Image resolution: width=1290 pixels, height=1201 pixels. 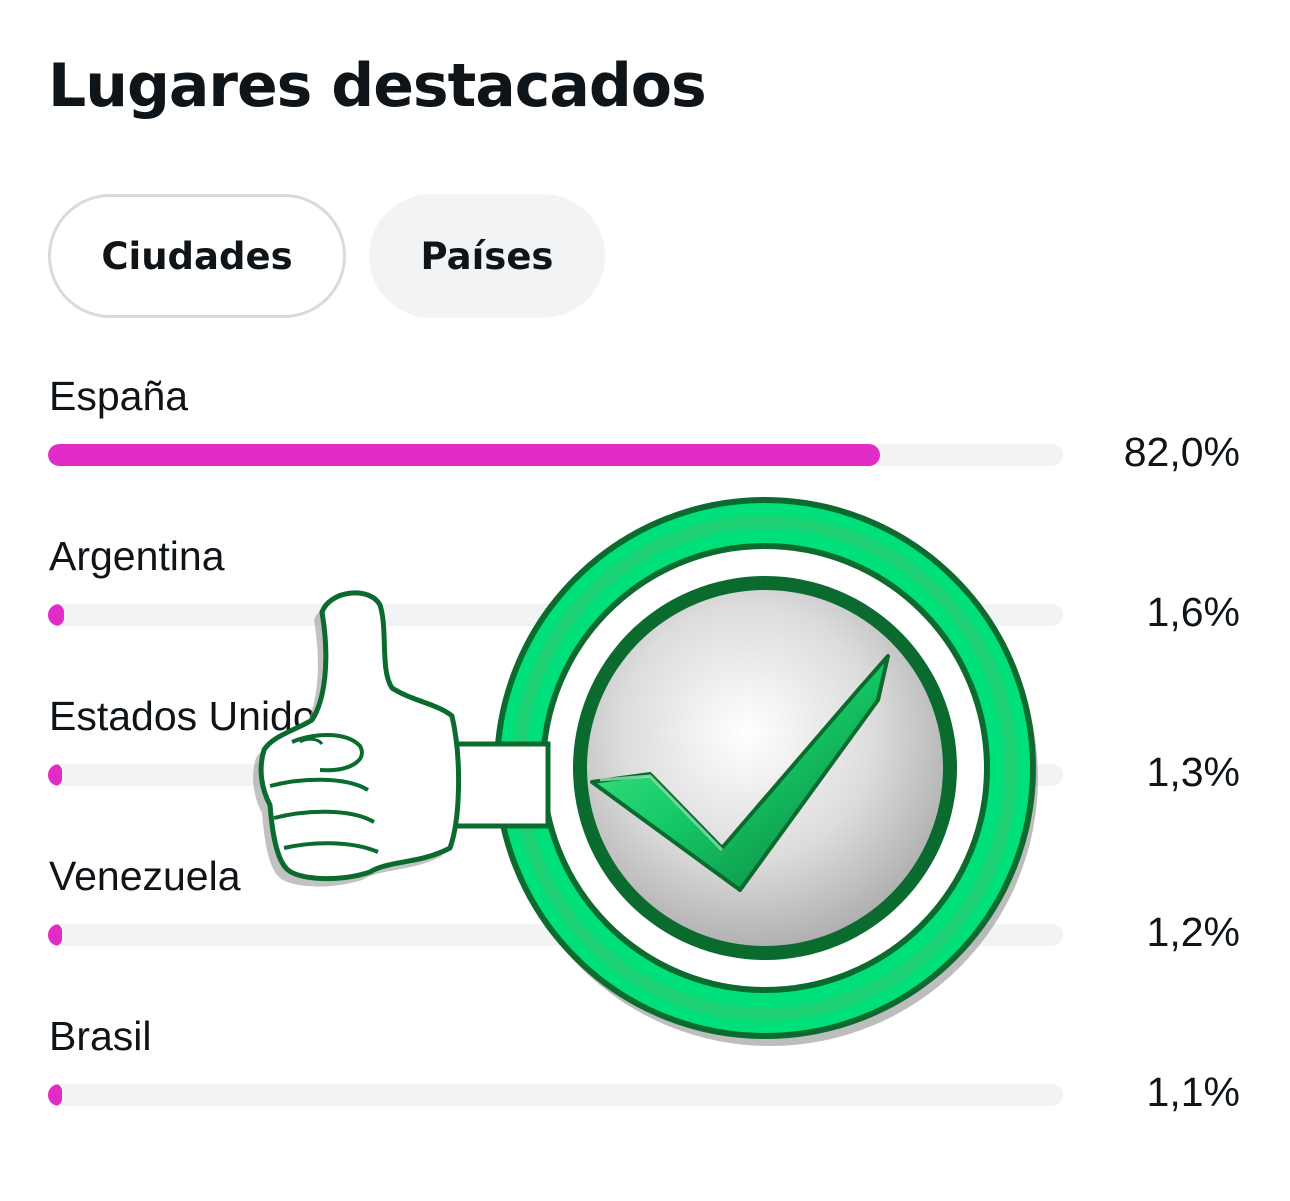 I want to click on location-percent: 1,3%, so click(x=1193, y=772).